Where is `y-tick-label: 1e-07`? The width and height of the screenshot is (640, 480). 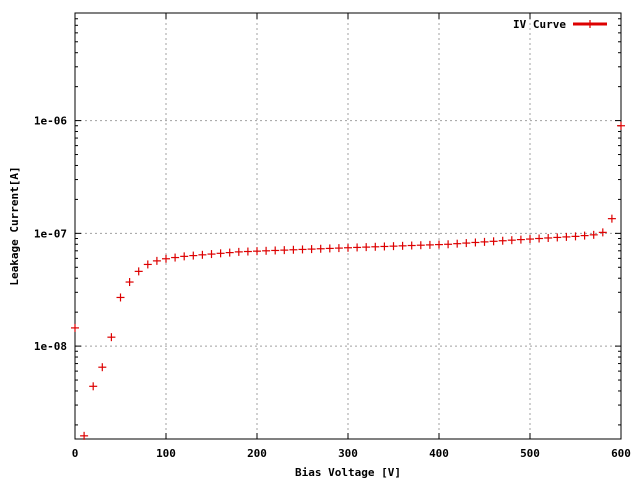 y-tick-label: 1e-07 is located at coordinates (50, 233).